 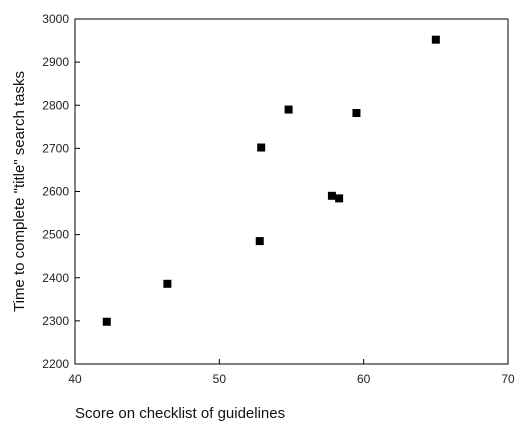 What do you see at coordinates (55, 62) in the screenshot?
I see `y-tick-label: 2900` at bounding box center [55, 62].